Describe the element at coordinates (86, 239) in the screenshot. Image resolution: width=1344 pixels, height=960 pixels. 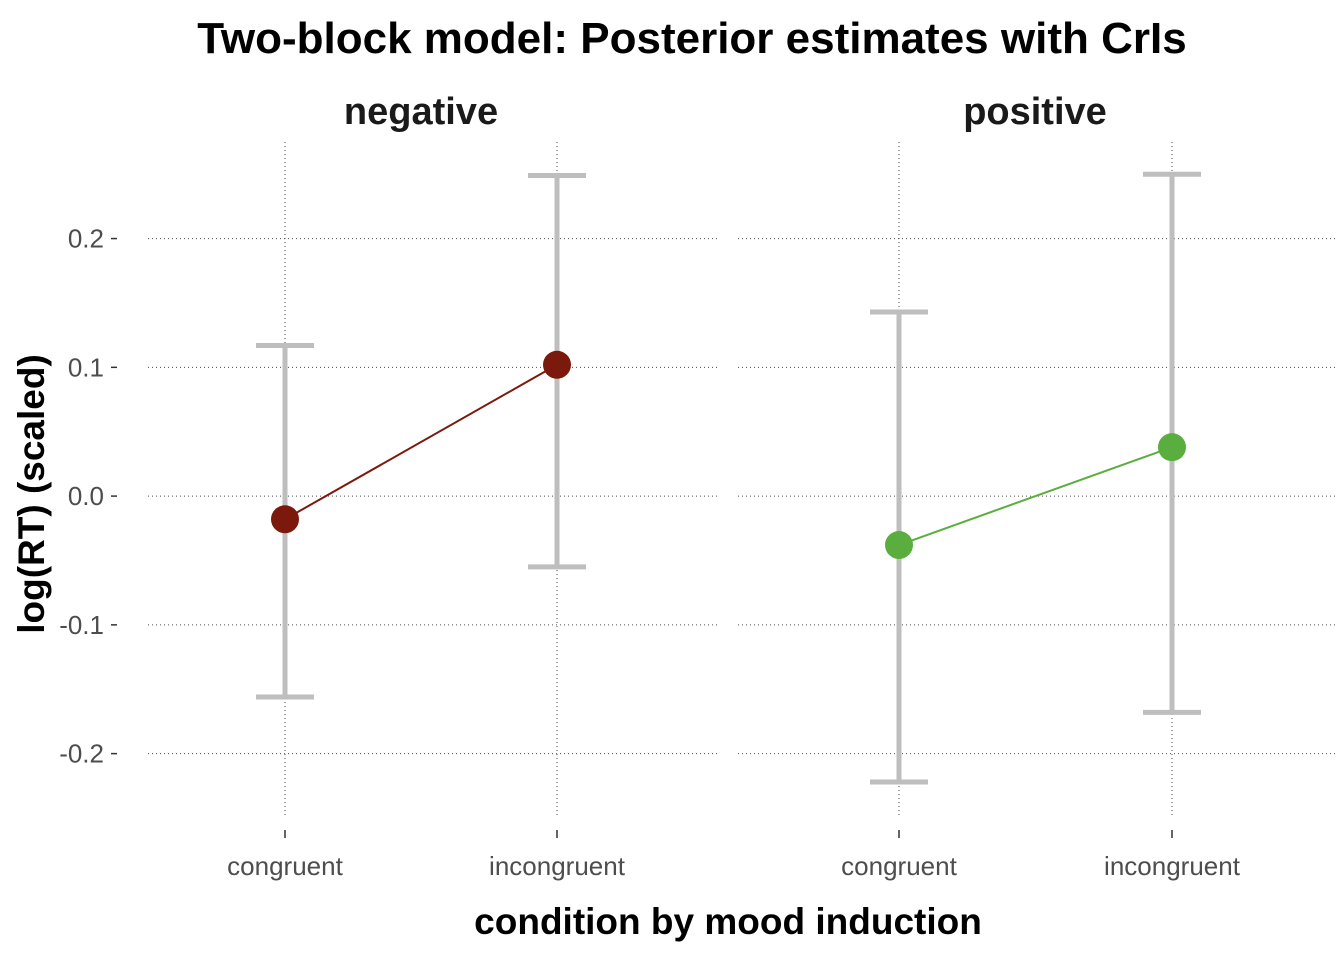
I see `y-tick-label: 0.2` at that location.